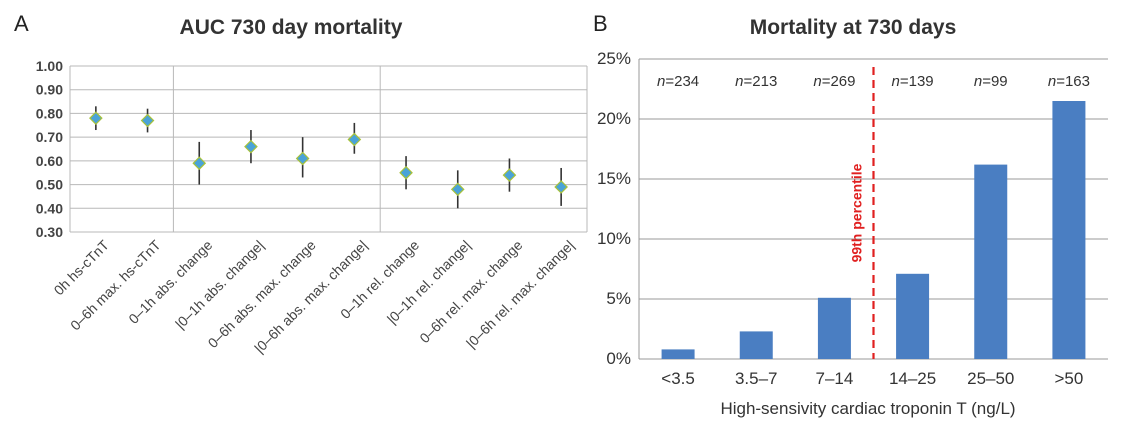 The image size is (1122, 421). I want to click on panel-b-xtick-label: 14–25, so click(912, 378).